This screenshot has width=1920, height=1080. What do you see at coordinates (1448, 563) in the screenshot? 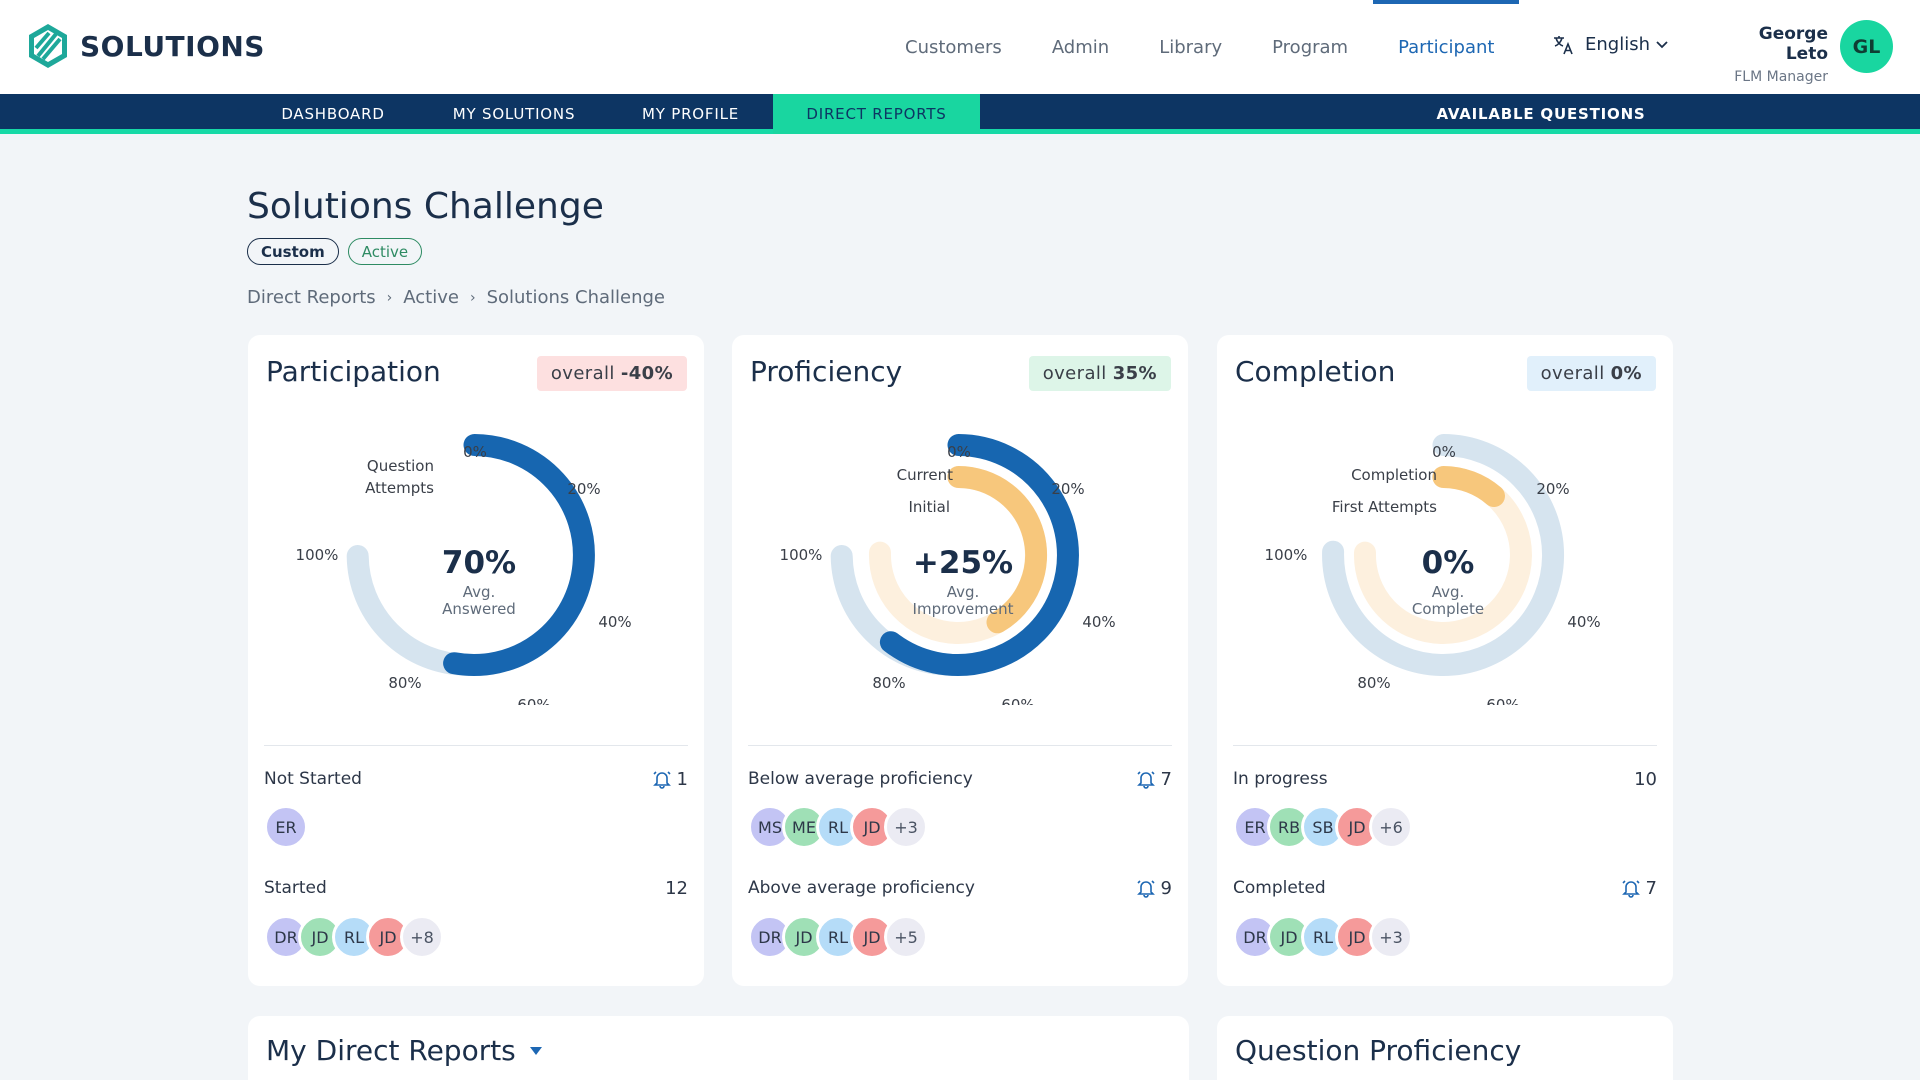
I see `gauge-center-value: 0%` at bounding box center [1448, 563].